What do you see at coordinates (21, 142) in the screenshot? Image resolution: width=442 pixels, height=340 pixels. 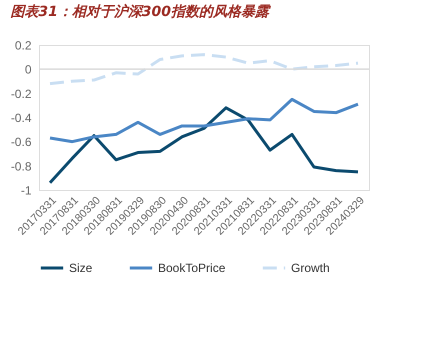 I see `y-tick-label: -0.6` at bounding box center [21, 142].